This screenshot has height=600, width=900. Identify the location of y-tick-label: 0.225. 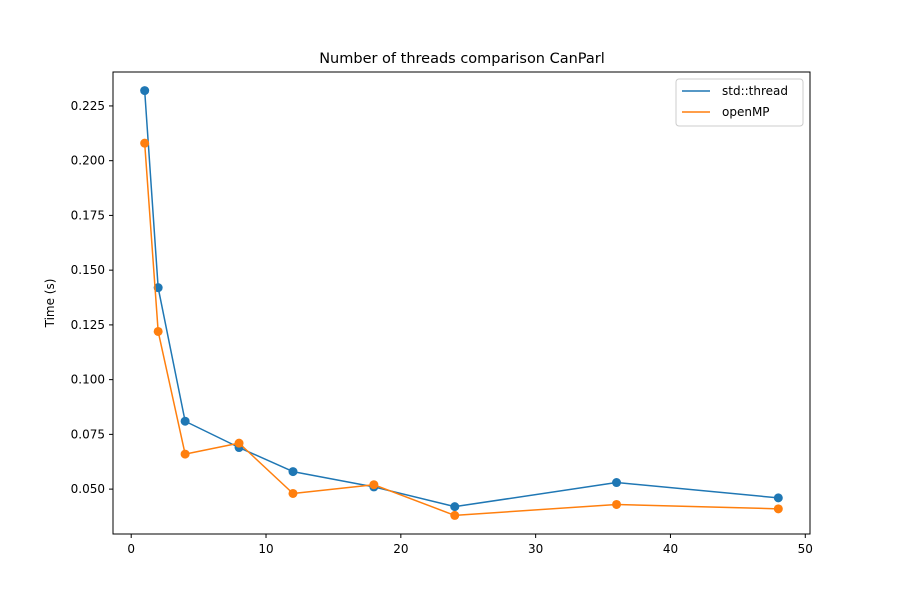
(88, 106).